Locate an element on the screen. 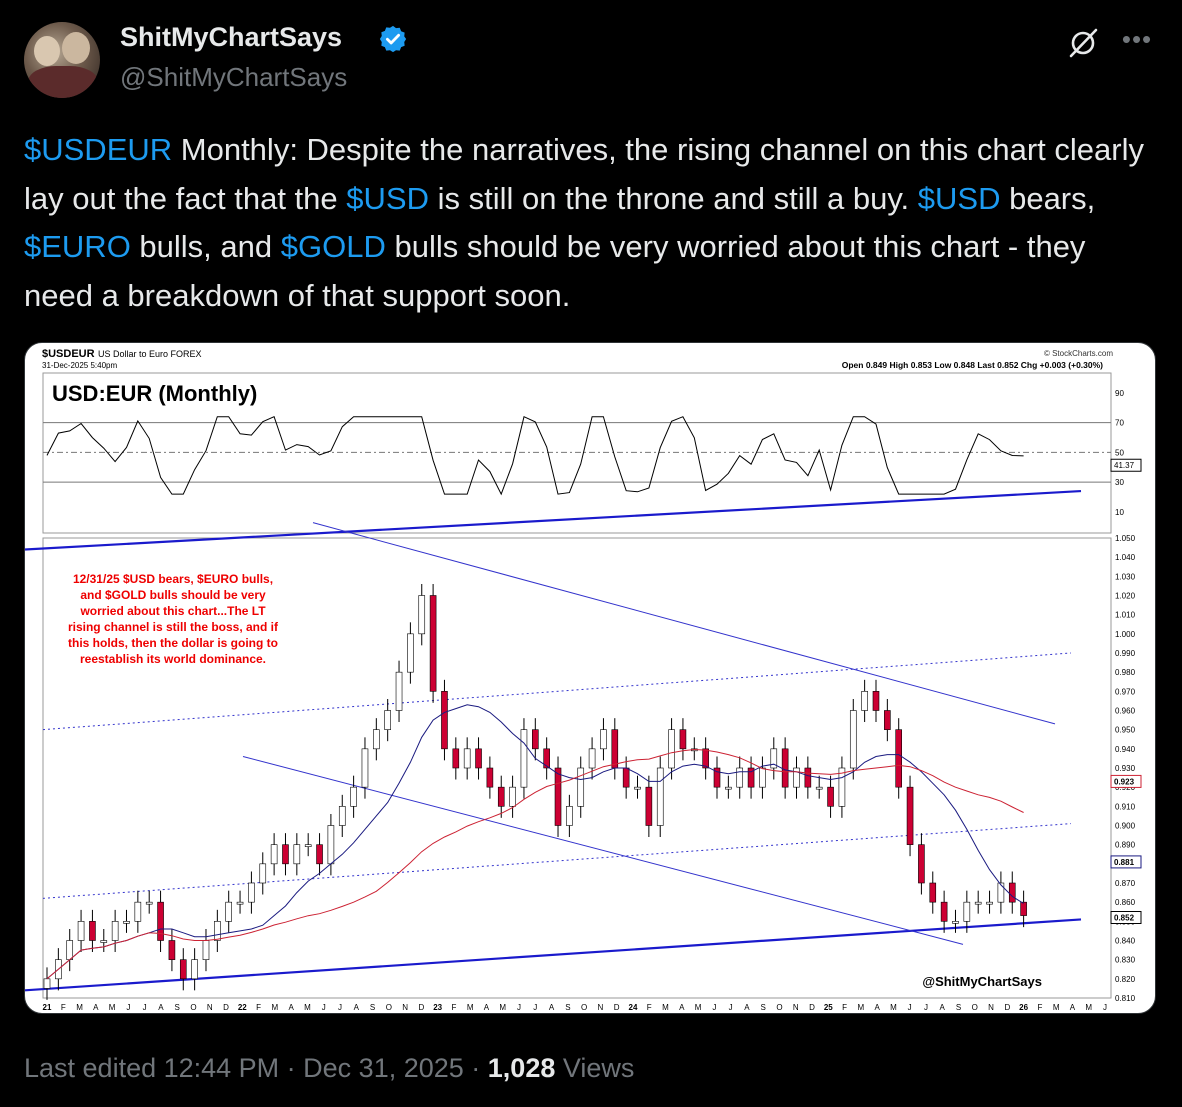 This screenshot has width=1182, height=1107. cashtag-link: $GOLD is located at coordinates (333, 246).